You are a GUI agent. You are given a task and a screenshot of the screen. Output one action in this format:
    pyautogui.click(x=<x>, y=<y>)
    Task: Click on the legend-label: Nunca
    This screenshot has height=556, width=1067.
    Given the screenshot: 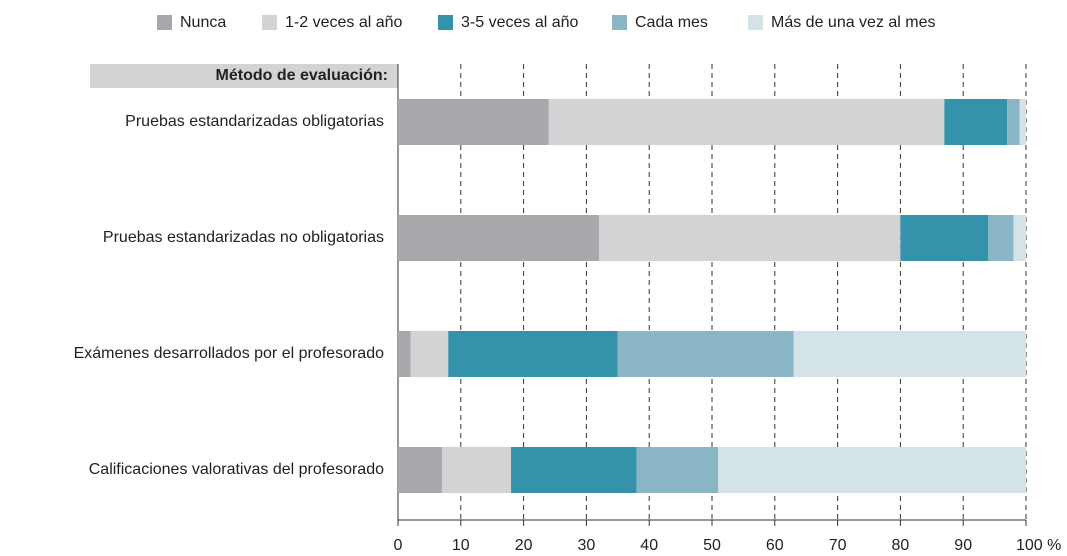 What is the action you would take?
    pyautogui.click(x=203, y=22)
    